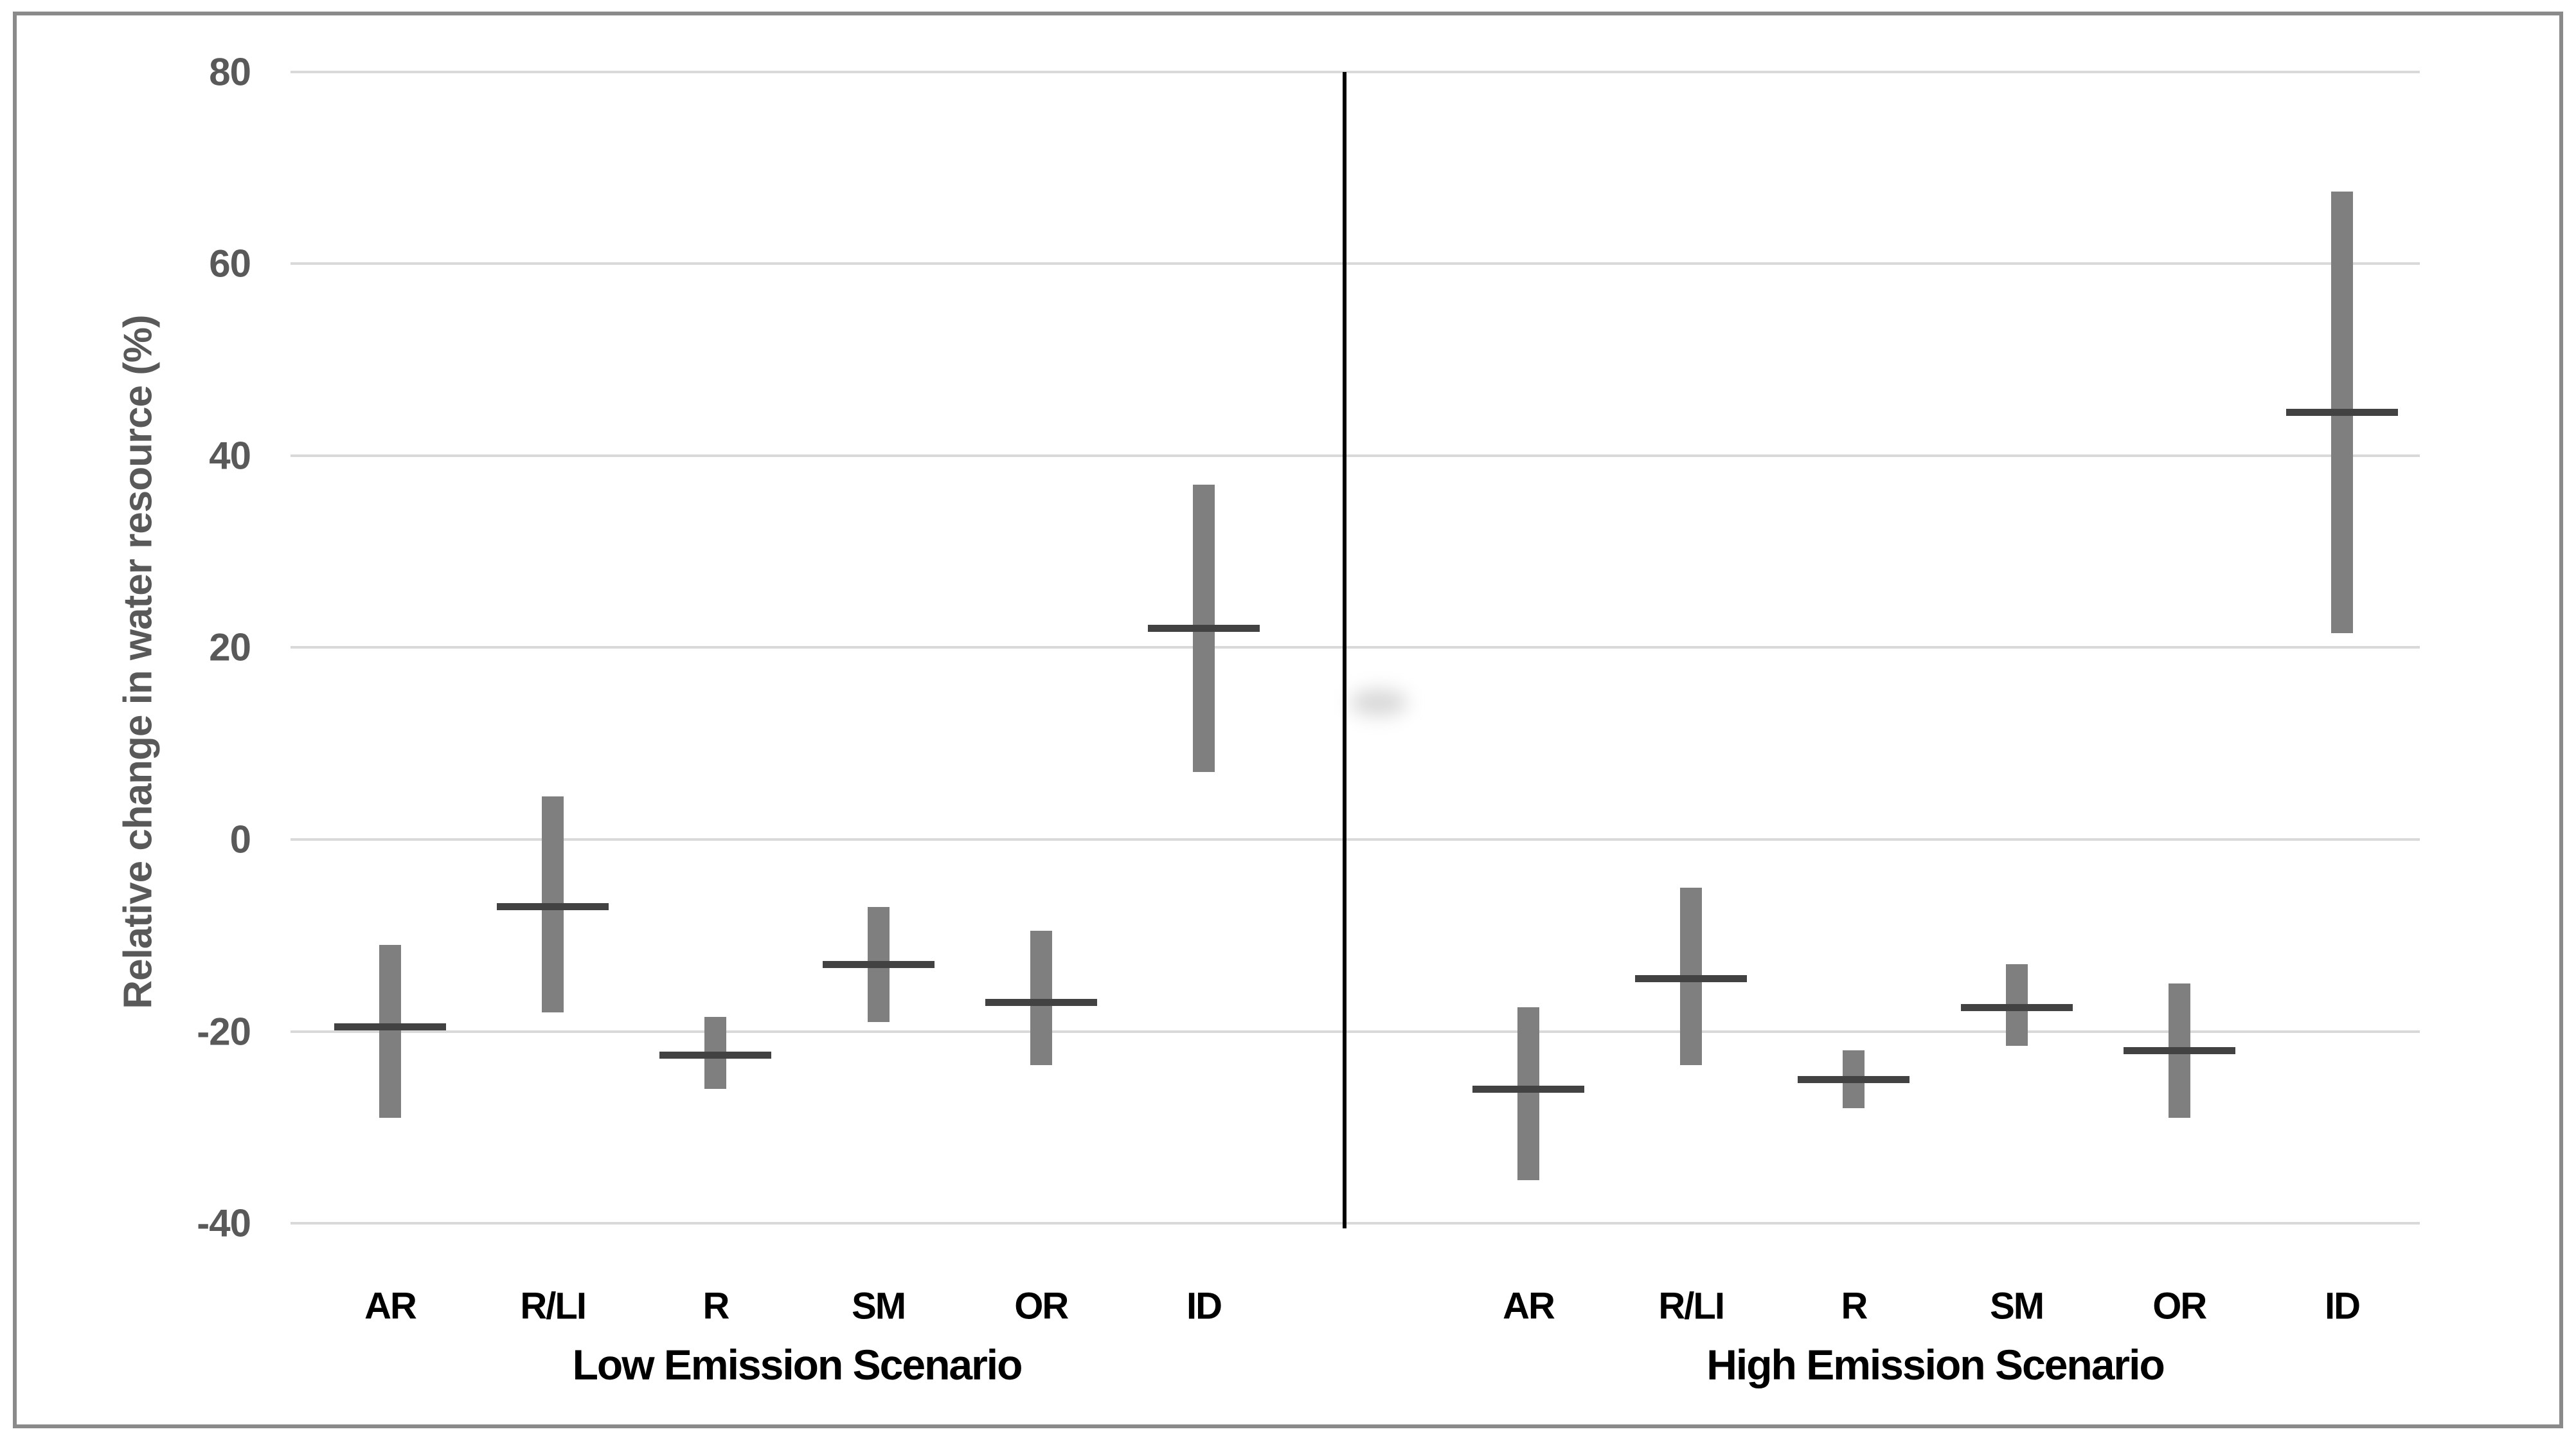 This screenshot has height=1445, width=2576. Describe the element at coordinates (230, 647) in the screenshot. I see `y-tick-label: 20` at that location.